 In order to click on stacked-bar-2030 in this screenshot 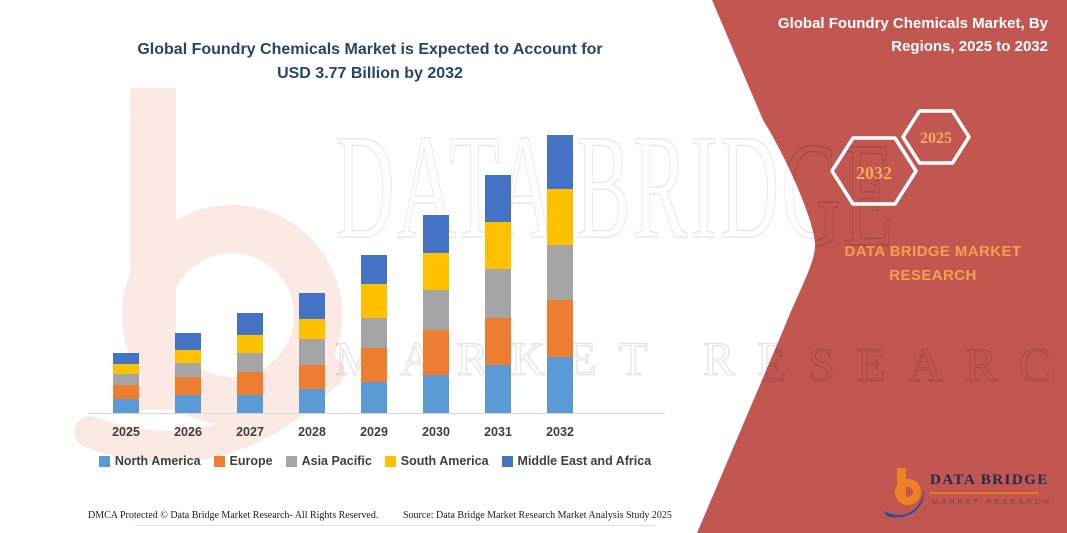, I will do `click(436, 314)`.